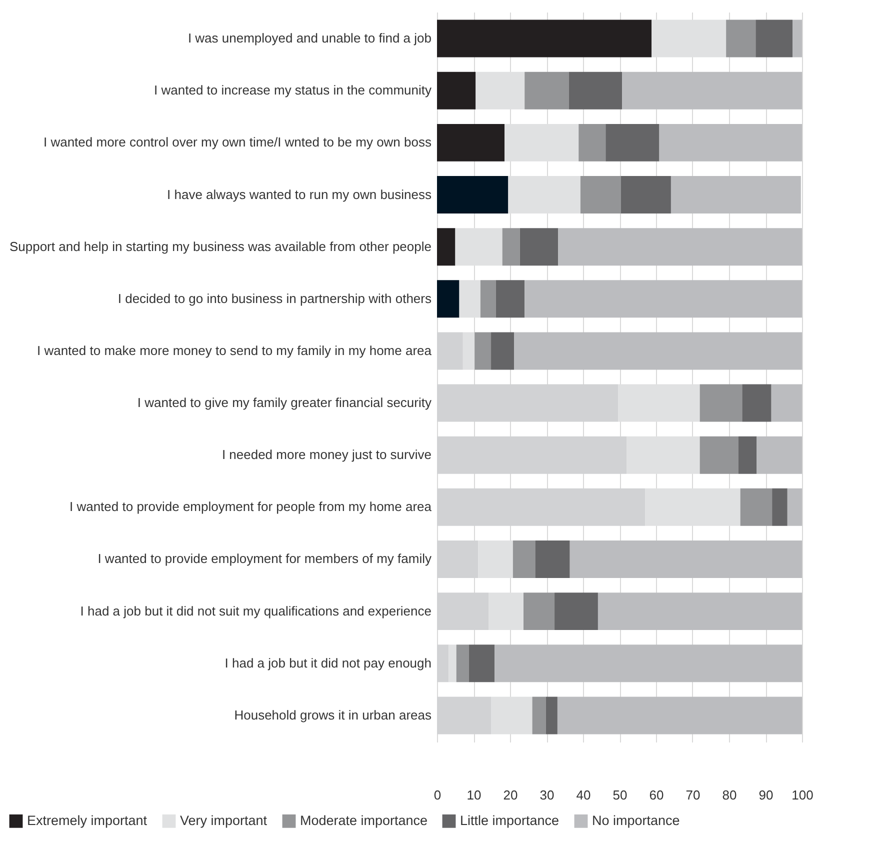 This screenshot has width=883, height=850. Describe the element at coordinates (224, 820) in the screenshot. I see `legend-label: Very important` at that location.